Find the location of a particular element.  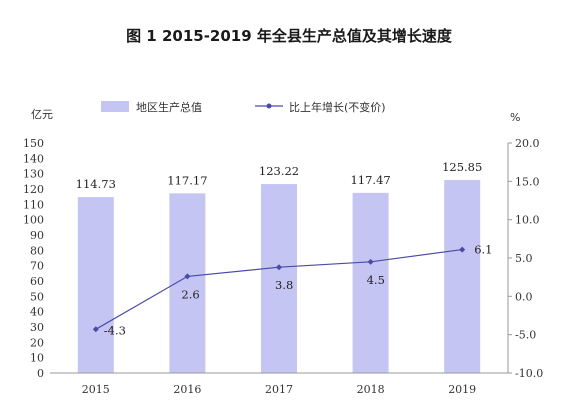

left-tick-label: 20 is located at coordinates (37, 342).